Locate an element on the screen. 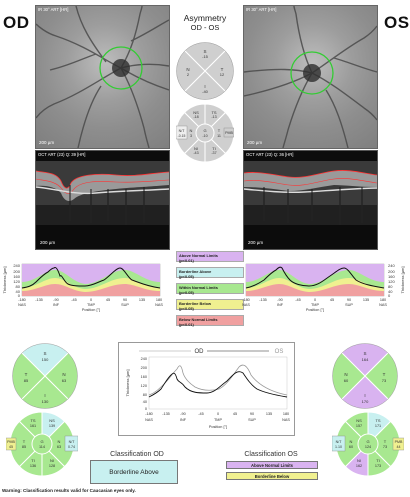  od-oct-header: OCT ART (23) Q: 39 [HR] is located at coordinates (62, 154).